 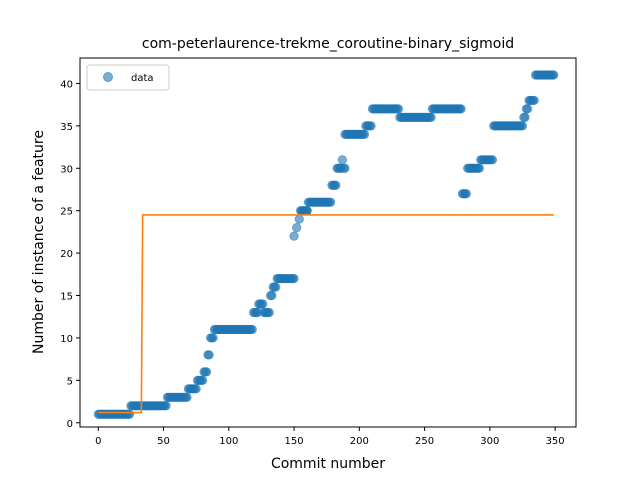 I want to click on y-tick-label: 30, so click(x=66, y=169).